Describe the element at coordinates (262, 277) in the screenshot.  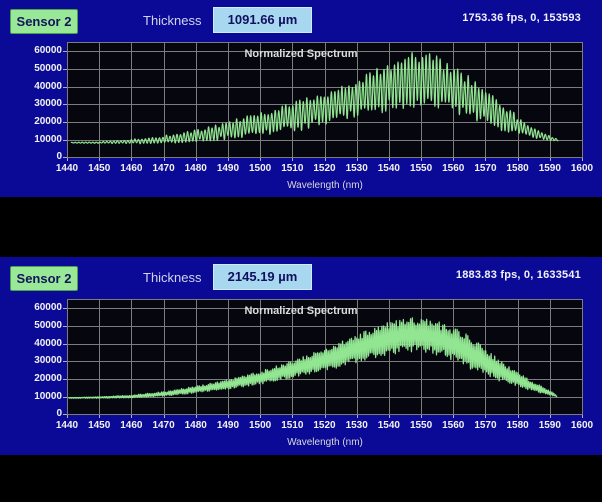
I see `thickness-value-indicator: 2145.19 µm` at that location.